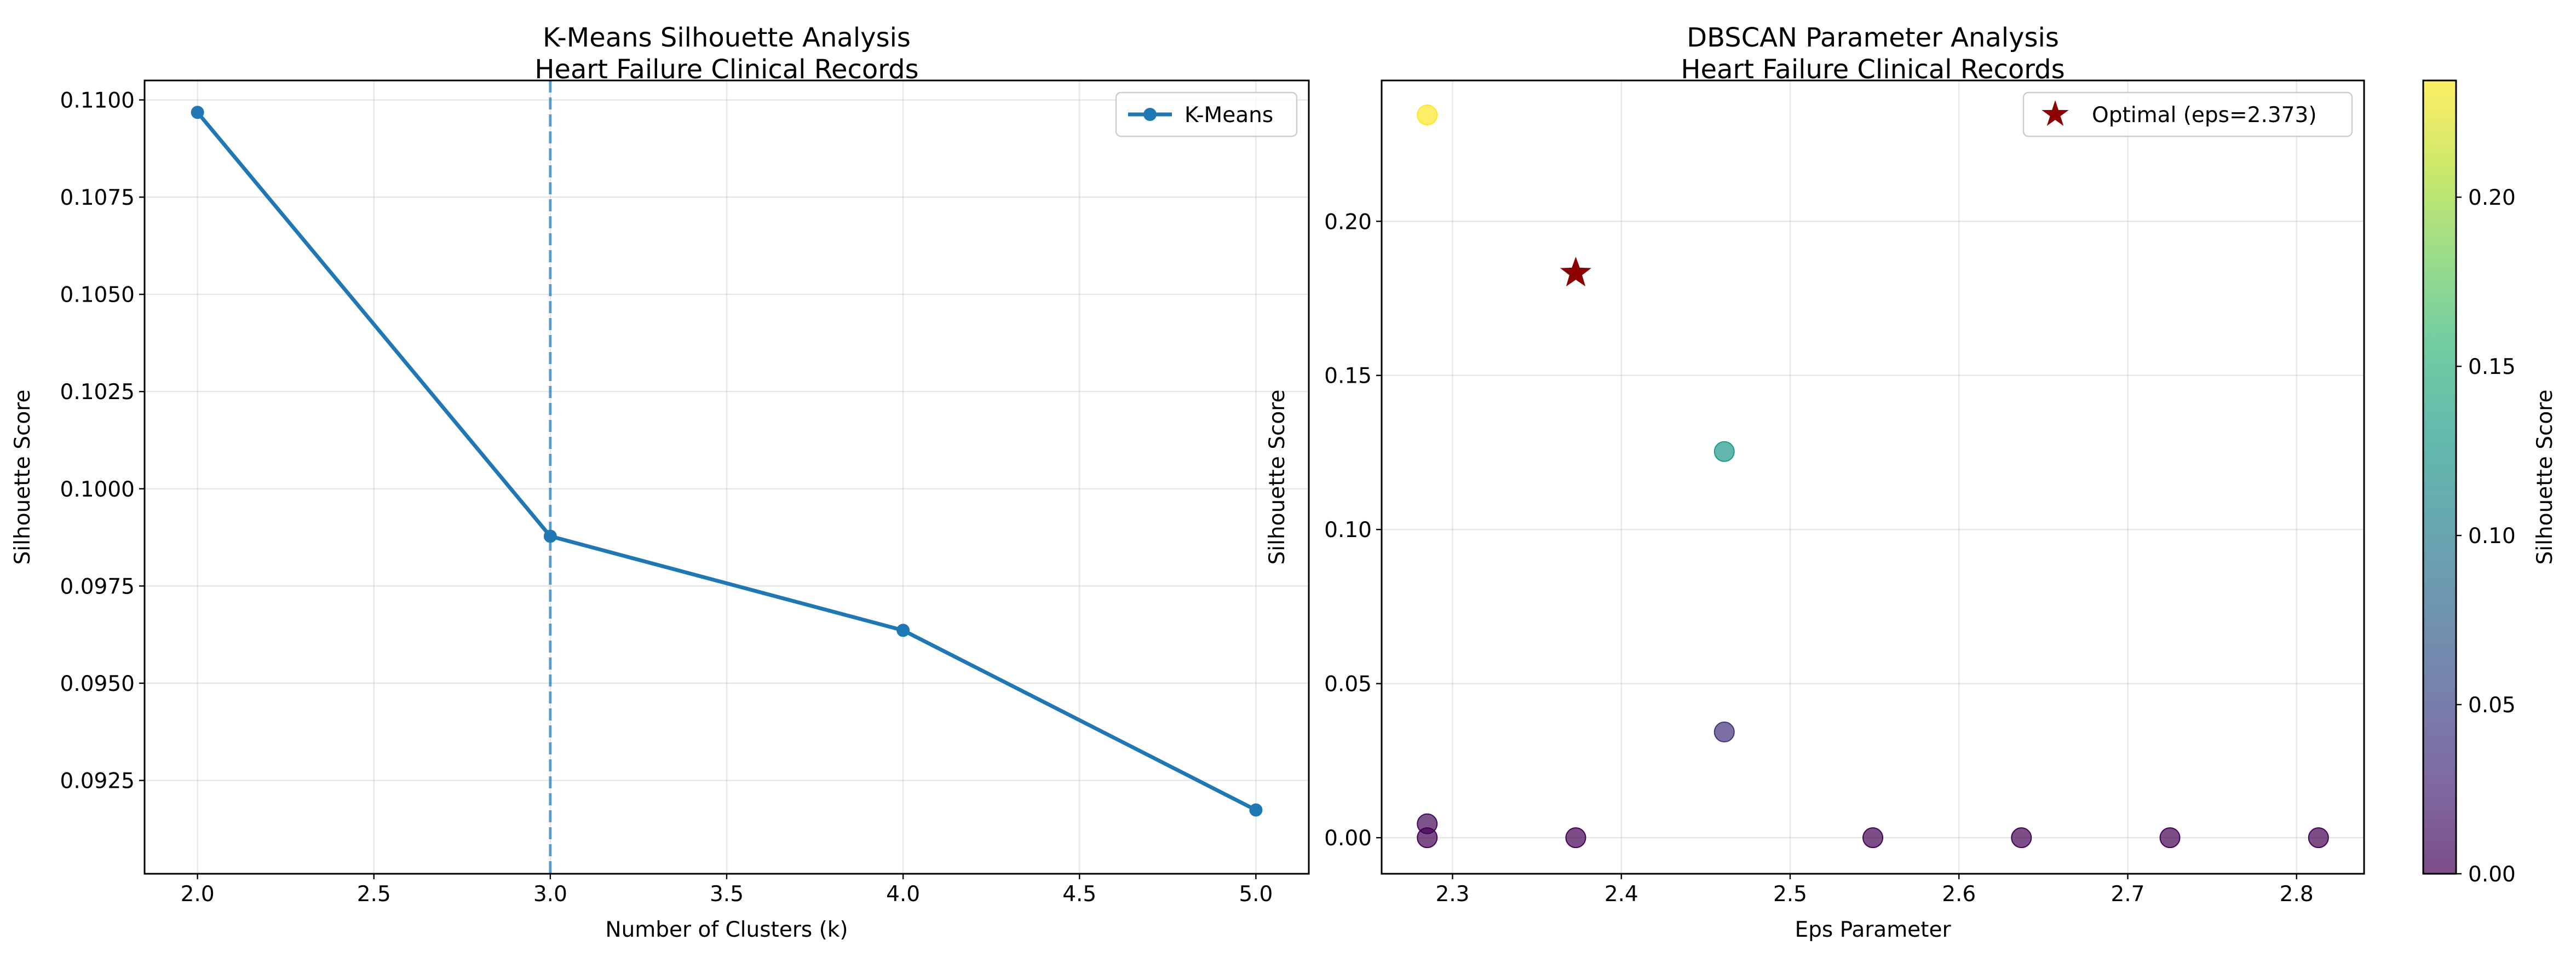 The image size is (2576, 963). What do you see at coordinates (98, 392) in the screenshot?
I see `y-tick-label: 0.1025` at bounding box center [98, 392].